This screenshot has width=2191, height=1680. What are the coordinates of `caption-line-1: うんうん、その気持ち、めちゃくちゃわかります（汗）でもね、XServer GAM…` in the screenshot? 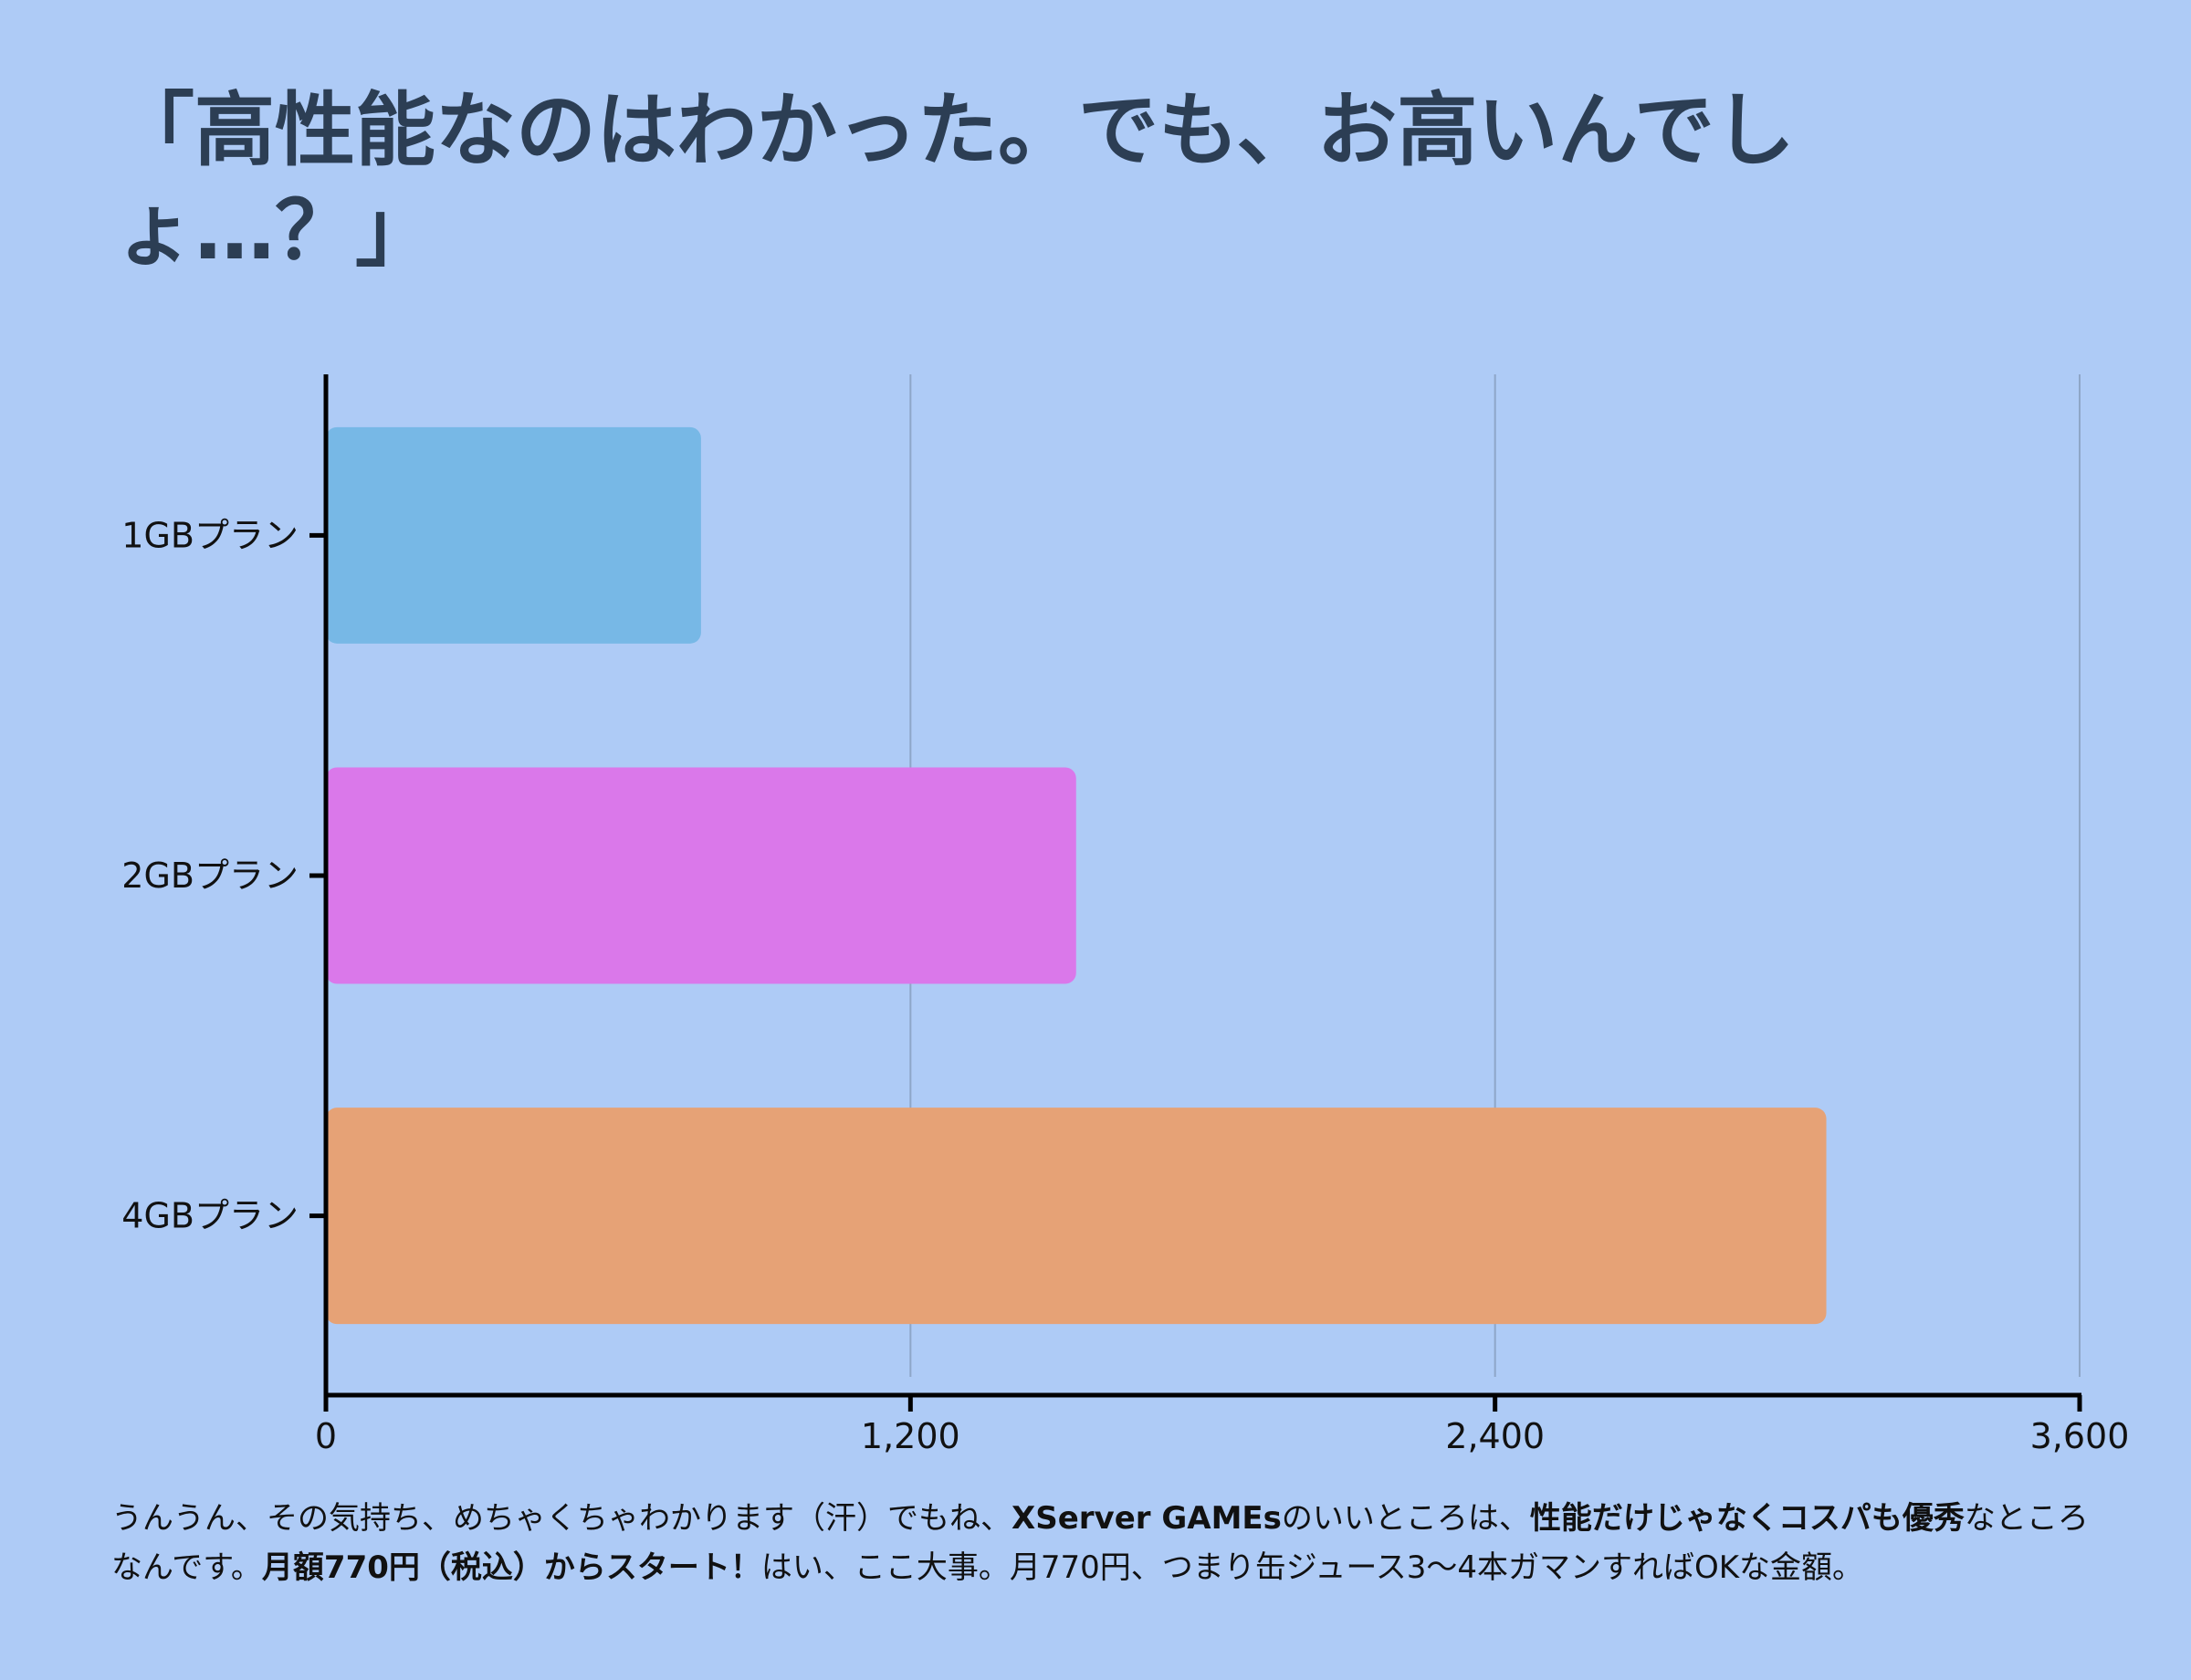 It's located at (1100, 1518).